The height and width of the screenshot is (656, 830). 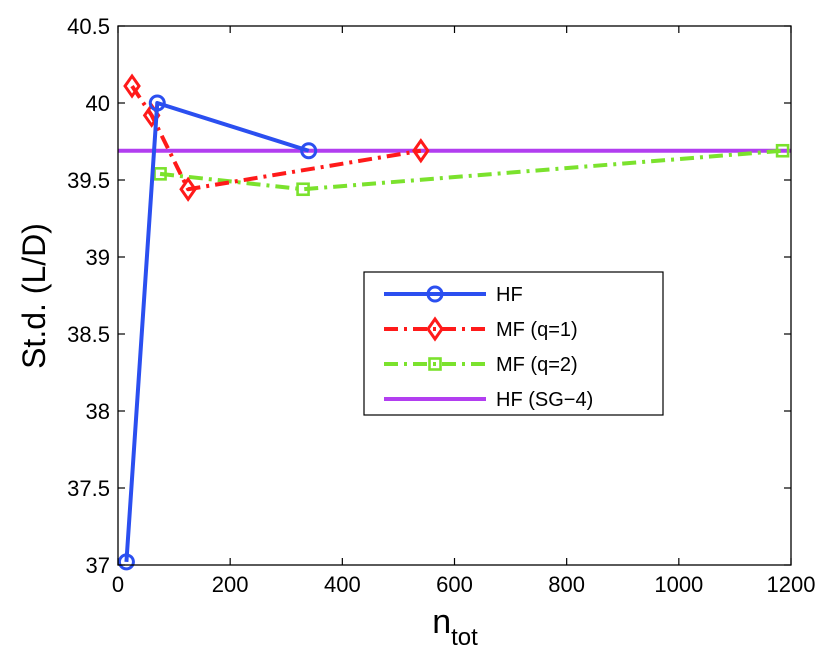 What do you see at coordinates (537, 330) in the screenshot?
I see `legend-label-mf-q-1: MF (q=1)` at bounding box center [537, 330].